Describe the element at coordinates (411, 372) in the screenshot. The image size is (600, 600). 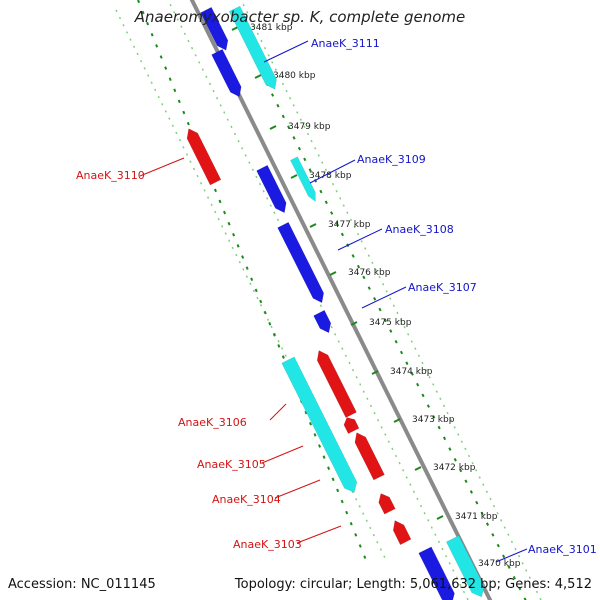
I see `kbp-tick-label: 3474 kbp` at that location.